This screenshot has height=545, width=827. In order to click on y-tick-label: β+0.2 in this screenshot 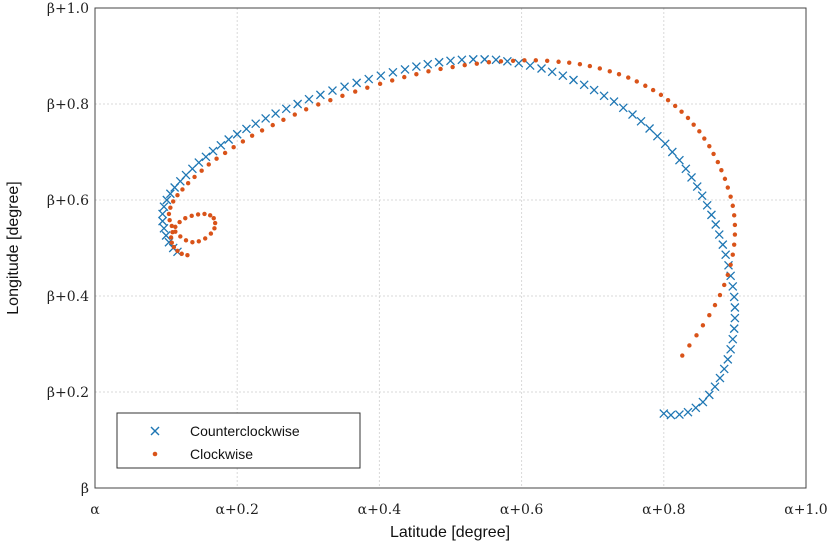, I will do `click(68, 393)`.